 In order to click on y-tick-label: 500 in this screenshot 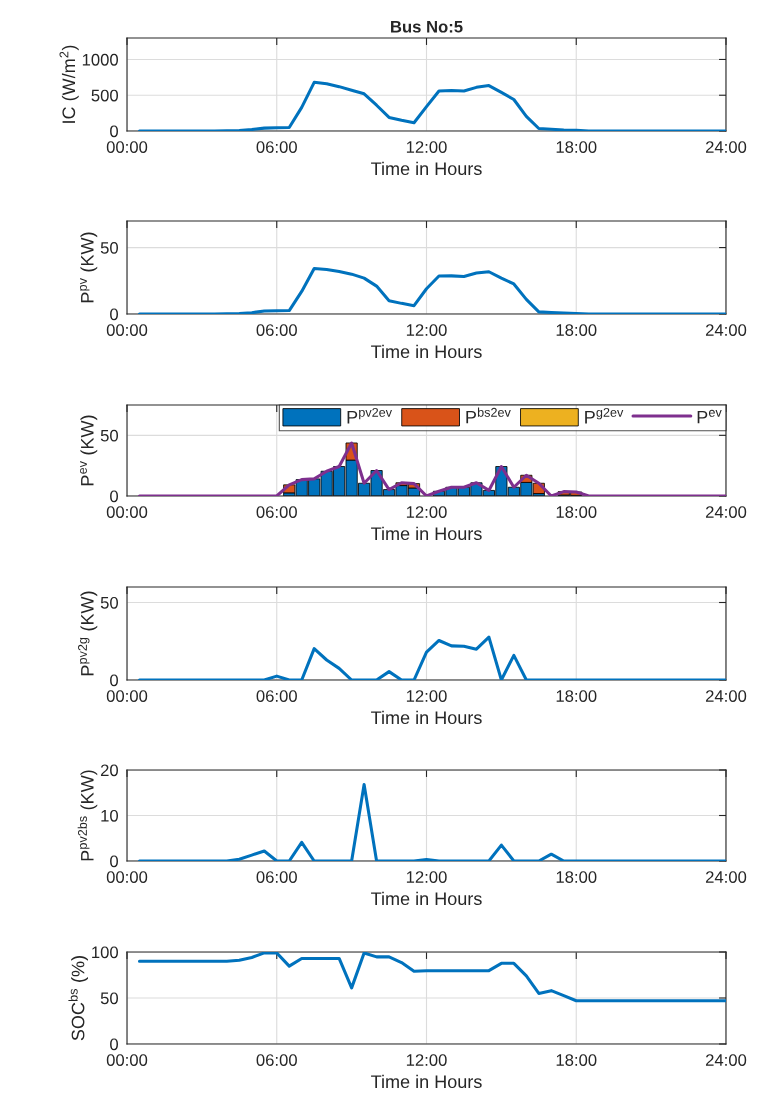, I will do `click(105, 95)`.